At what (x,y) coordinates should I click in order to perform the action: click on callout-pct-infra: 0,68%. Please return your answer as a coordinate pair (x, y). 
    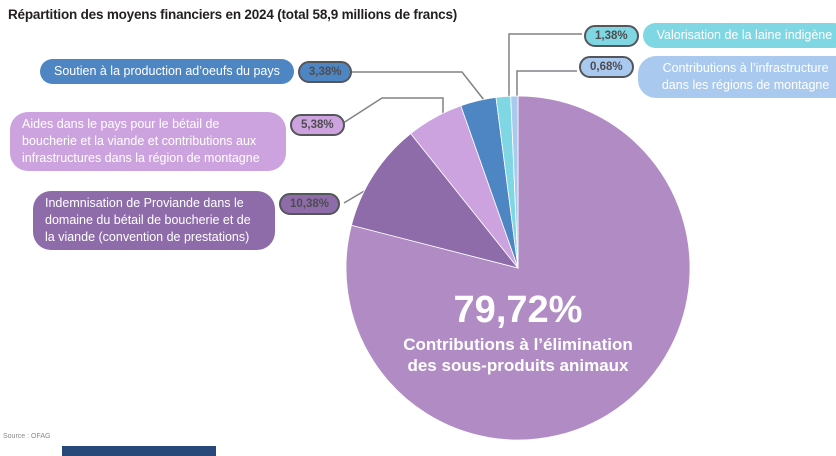
    Looking at the image, I should click on (606, 67).